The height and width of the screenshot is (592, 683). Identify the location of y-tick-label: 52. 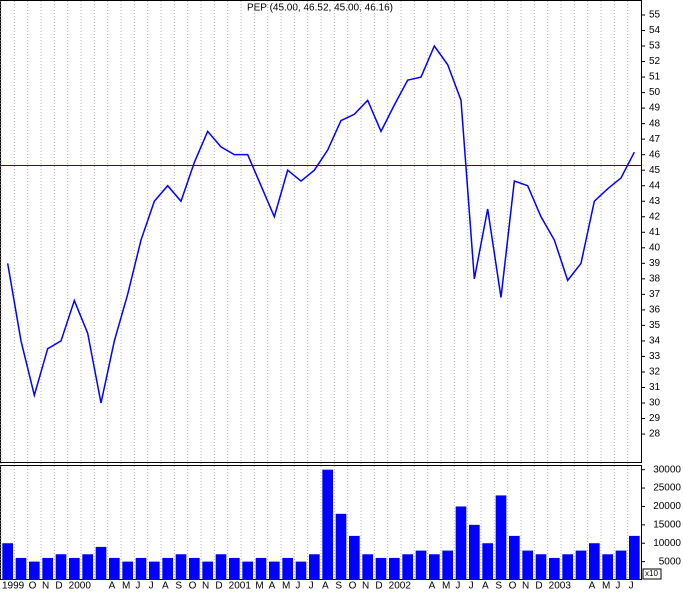
(655, 61).